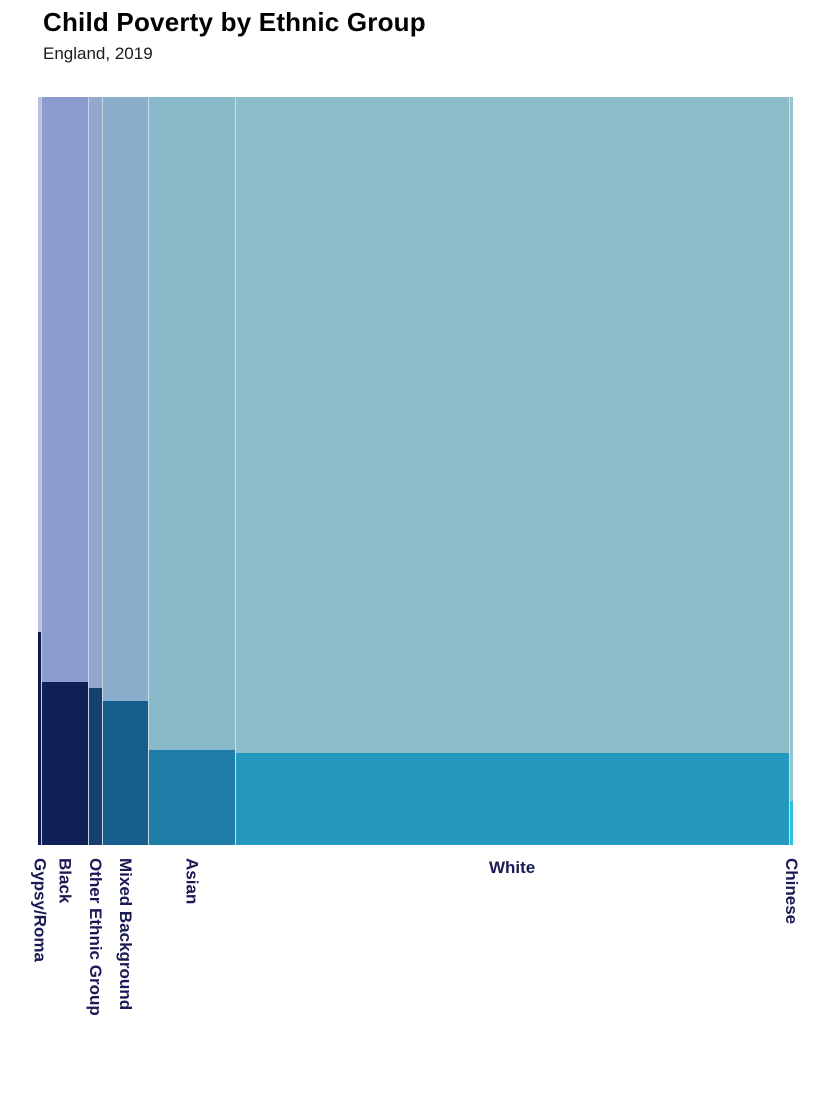 This screenshot has height=1100, width=834. I want to click on bar-asian, so click(192, 471).